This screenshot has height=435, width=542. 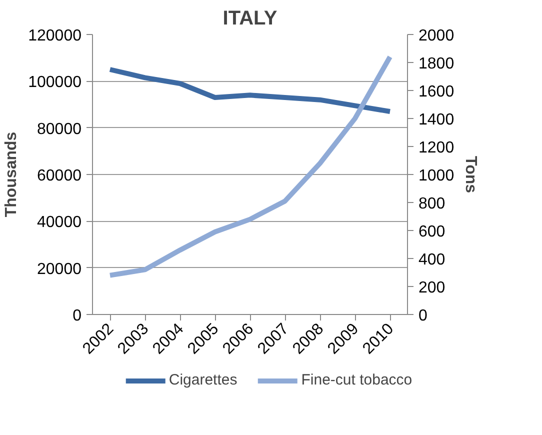 What do you see at coordinates (432, 260) in the screenshot?
I see `y2-tick-label: 400` at bounding box center [432, 260].